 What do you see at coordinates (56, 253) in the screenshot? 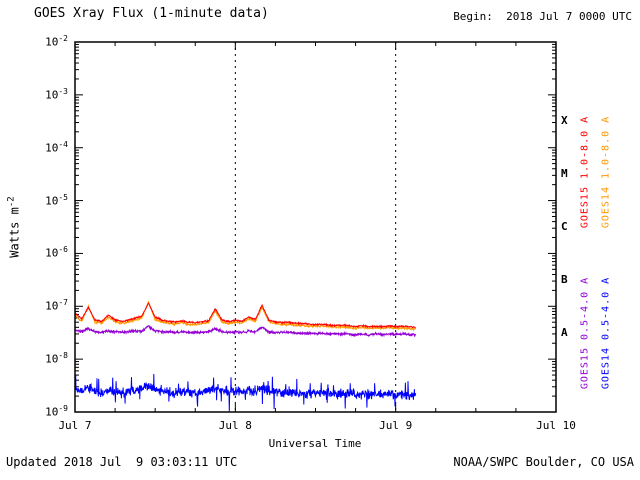
I see `y-tick-label: 10⁻⁶` at bounding box center [56, 253].